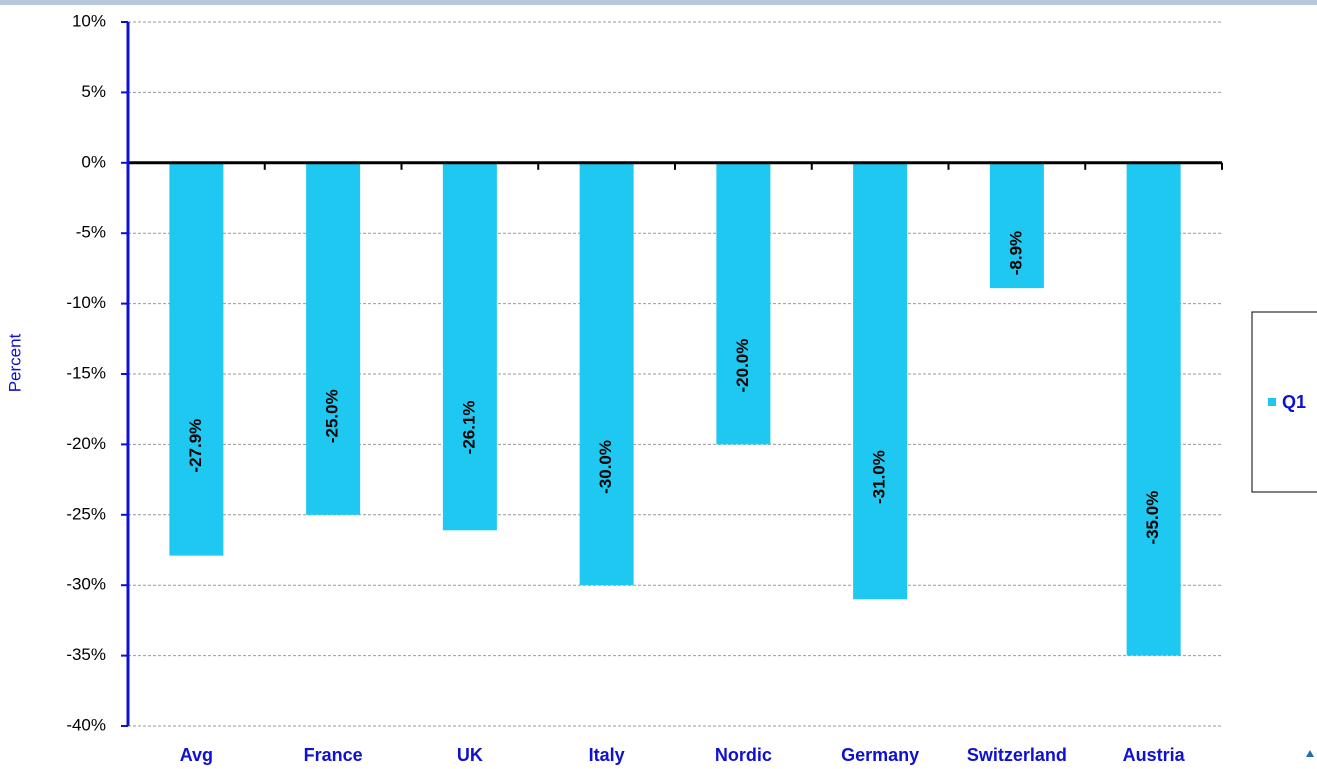  Describe the element at coordinates (196, 755) in the screenshot. I see `x-tick-label: Avg` at that location.